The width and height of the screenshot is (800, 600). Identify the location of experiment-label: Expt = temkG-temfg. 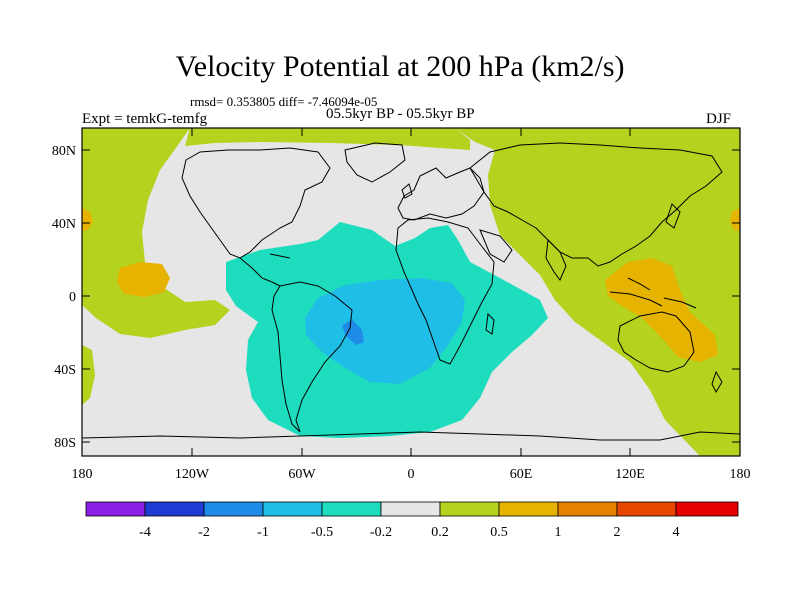
(145, 119).